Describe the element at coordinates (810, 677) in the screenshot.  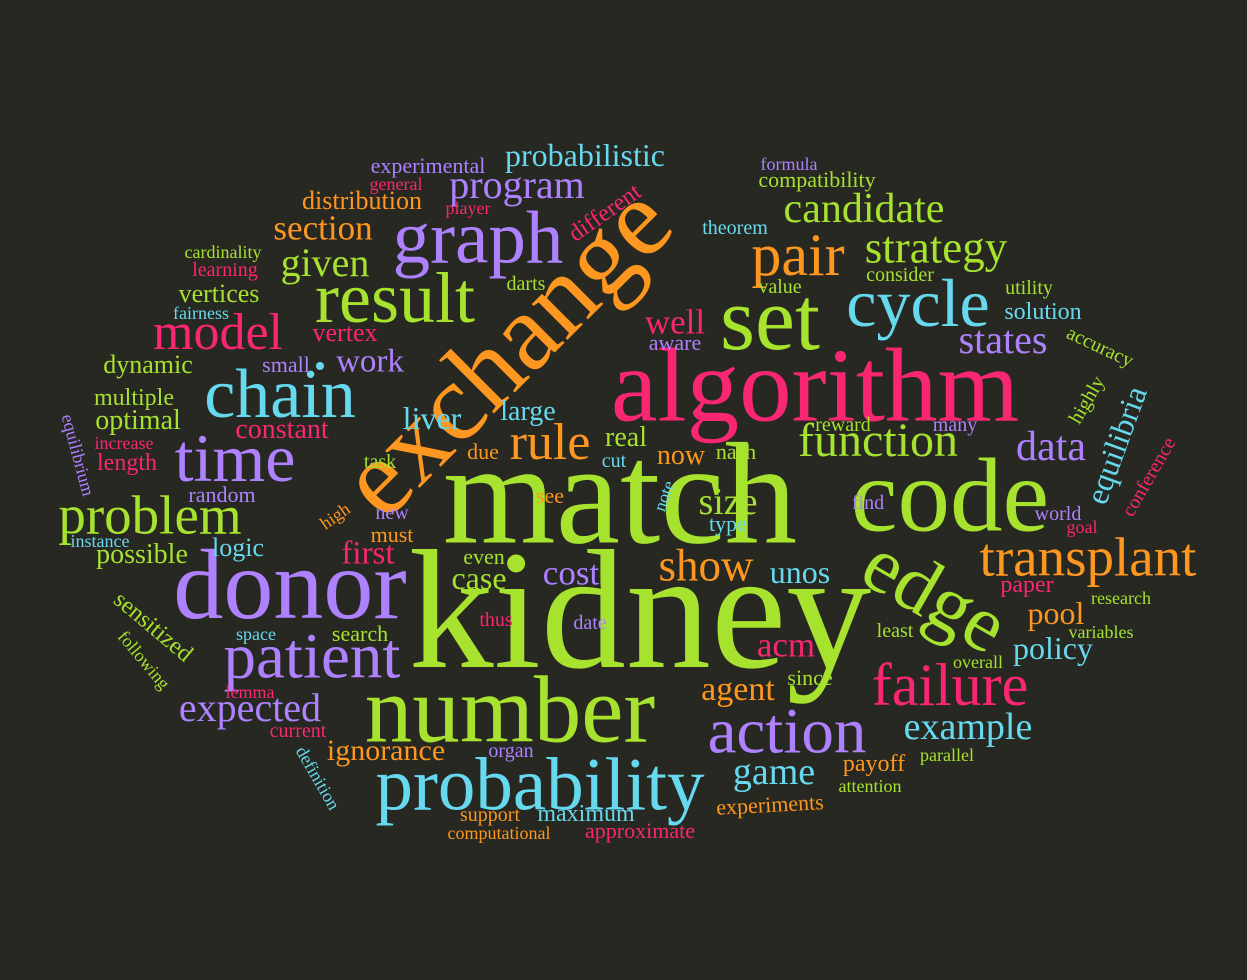
I see `word-since: since` at that location.